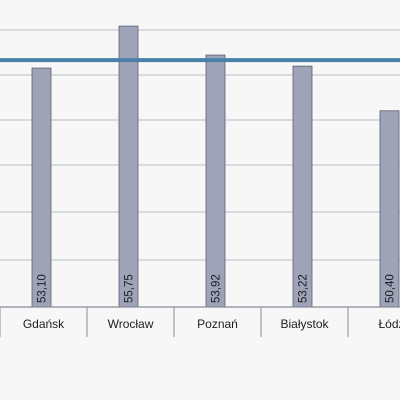 The width and height of the screenshot is (400, 400). I want to click on data-label-1: 55,75, so click(130, 288).